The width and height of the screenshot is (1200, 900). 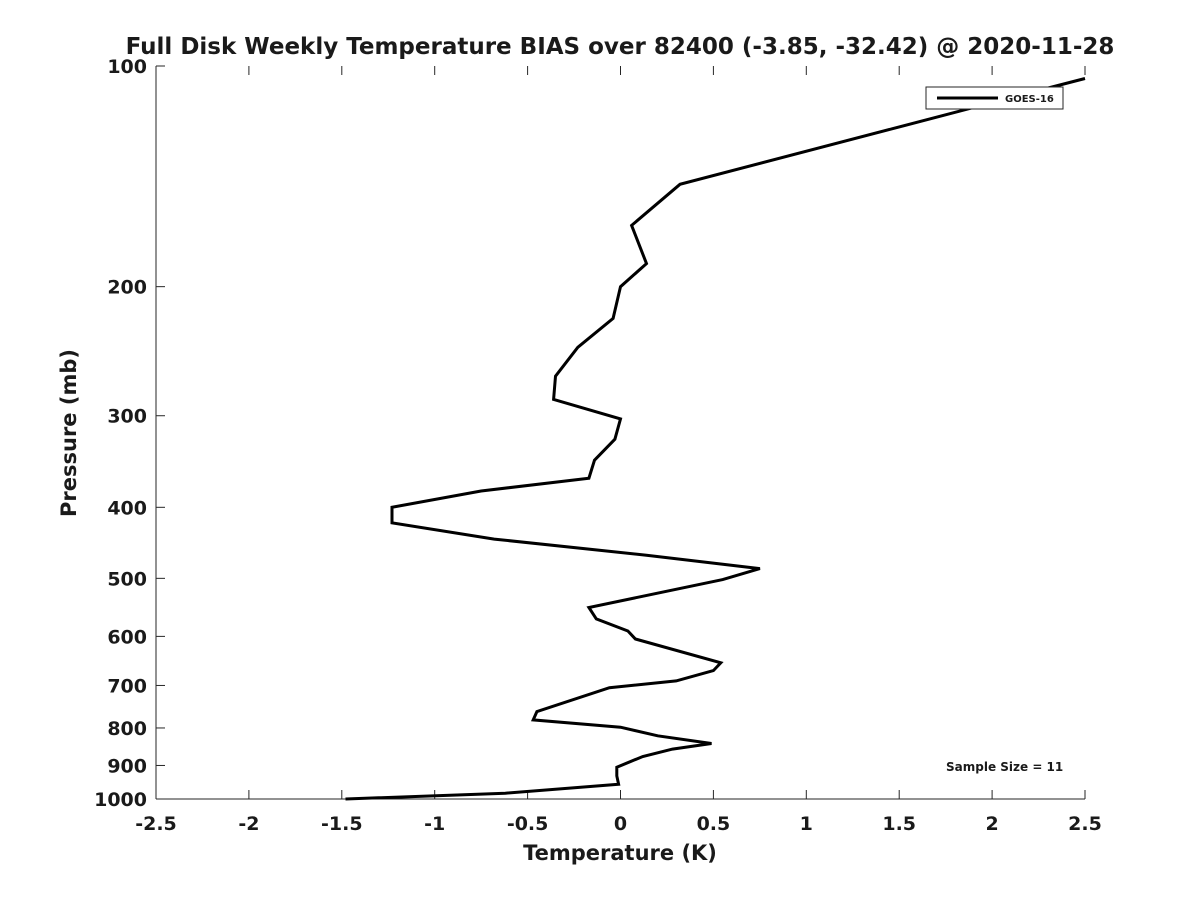 I want to click on y-tick-label: 400, so click(x=127, y=508).